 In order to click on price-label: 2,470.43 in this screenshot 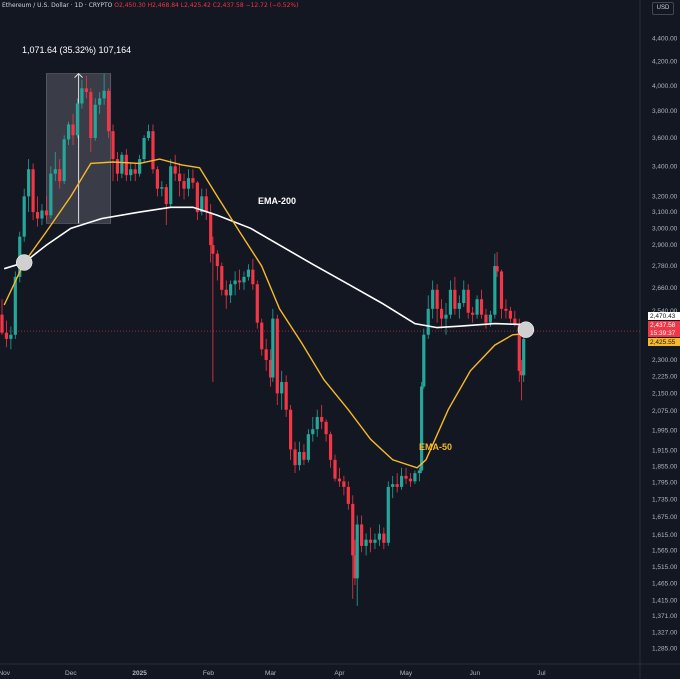, I will do `click(663, 316)`.